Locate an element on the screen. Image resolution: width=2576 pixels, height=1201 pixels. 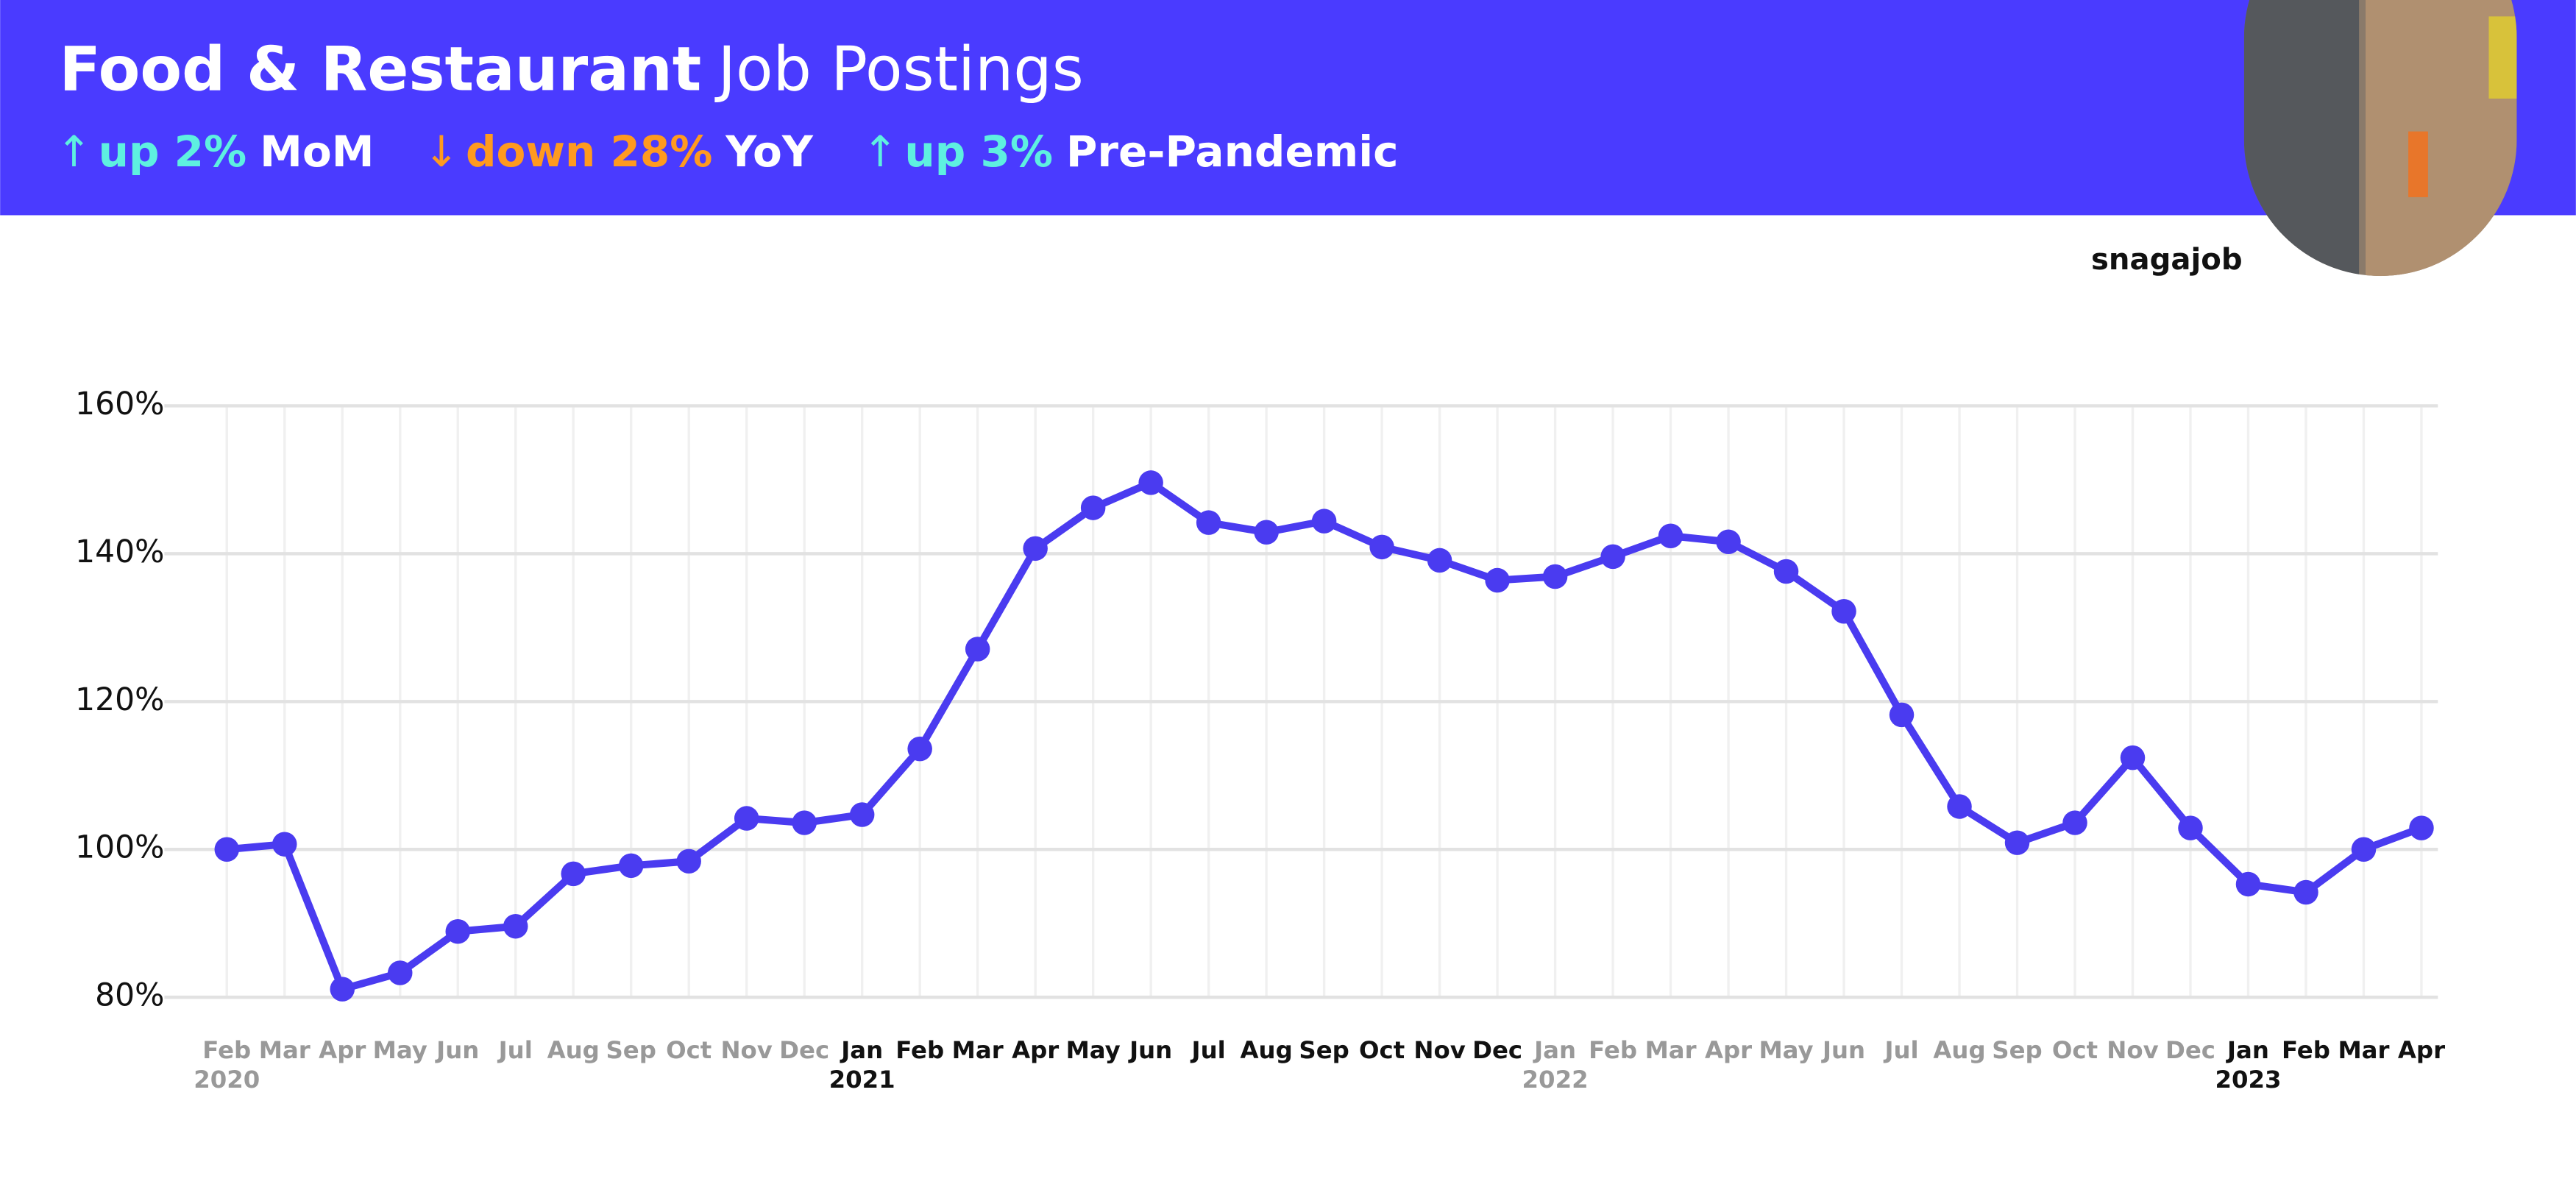
title: Food & Restaurant Job Postings is located at coordinates (572, 70).